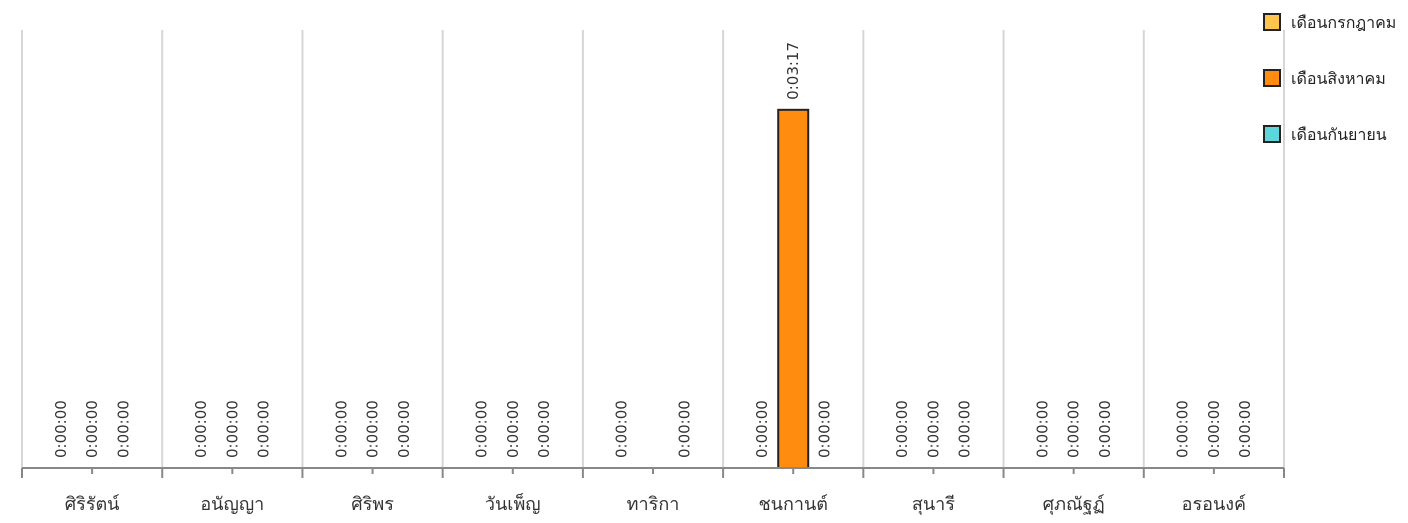 This screenshot has height=523, width=1408. Describe the element at coordinates (653, 504) in the screenshot. I see `category-label: ทาริกา` at that location.